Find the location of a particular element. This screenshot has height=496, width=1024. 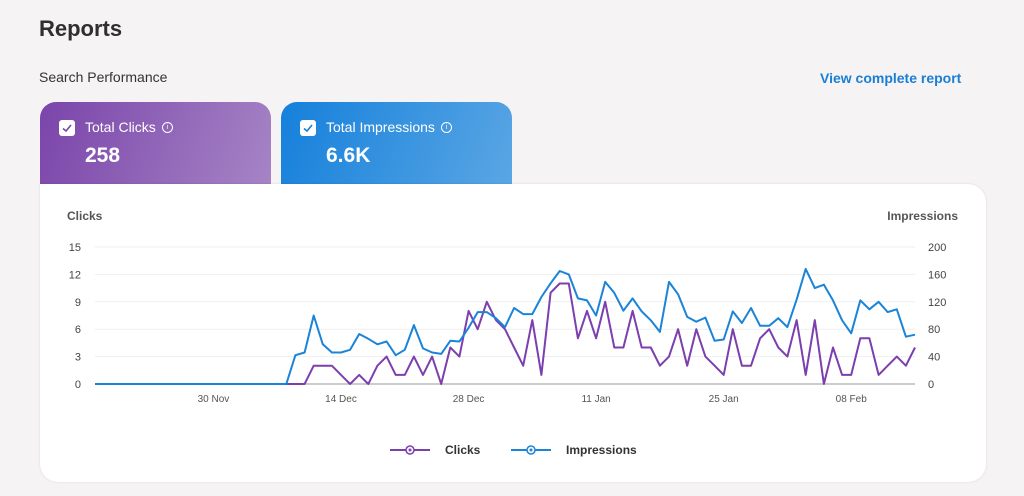

left-tick-label: 15 is located at coordinates (75, 248).